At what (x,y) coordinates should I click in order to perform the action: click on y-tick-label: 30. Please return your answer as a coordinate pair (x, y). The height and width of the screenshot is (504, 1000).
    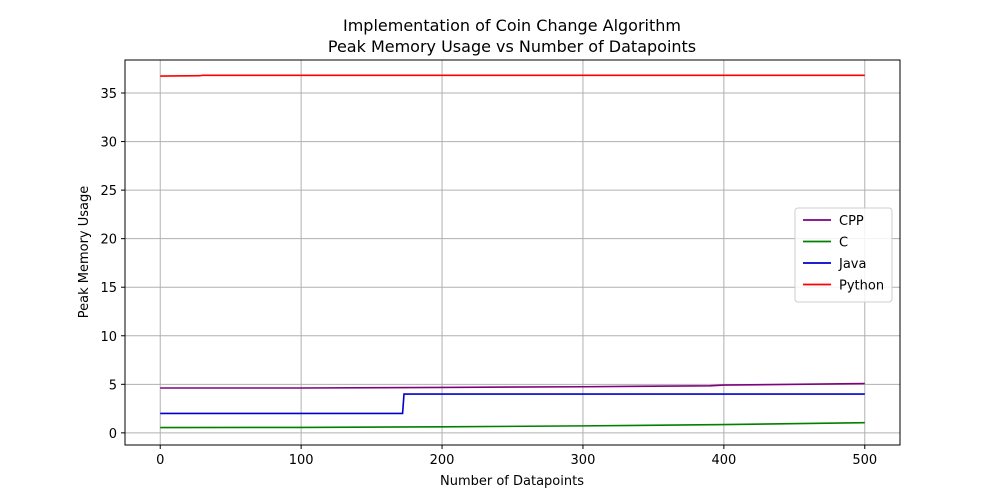
    Looking at the image, I should click on (108, 143).